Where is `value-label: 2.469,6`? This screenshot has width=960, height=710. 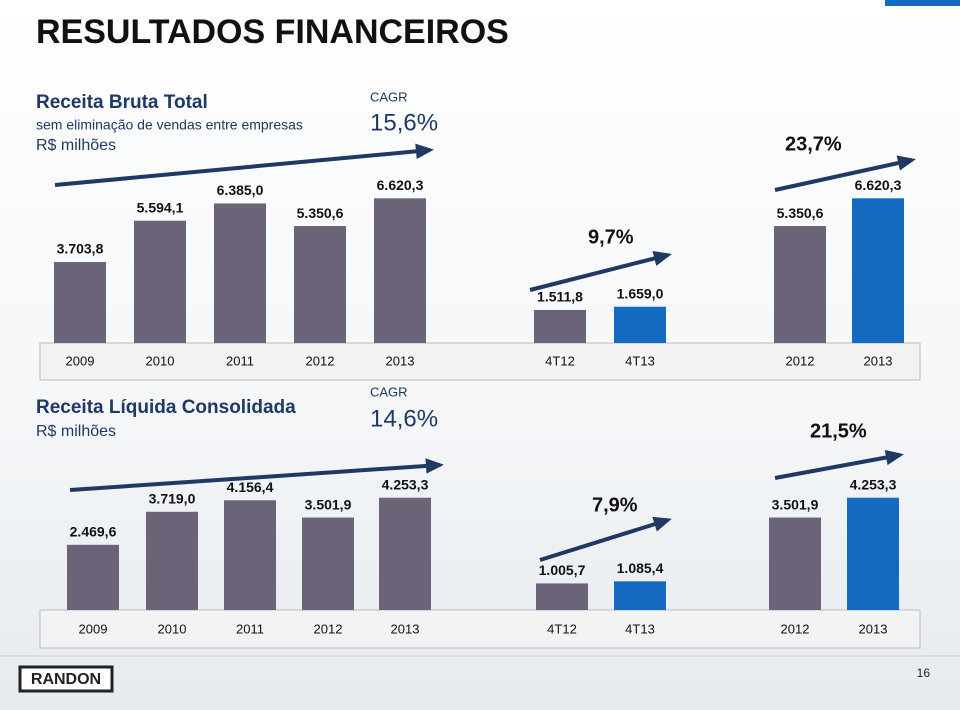
value-label: 2.469,6 is located at coordinates (93, 532).